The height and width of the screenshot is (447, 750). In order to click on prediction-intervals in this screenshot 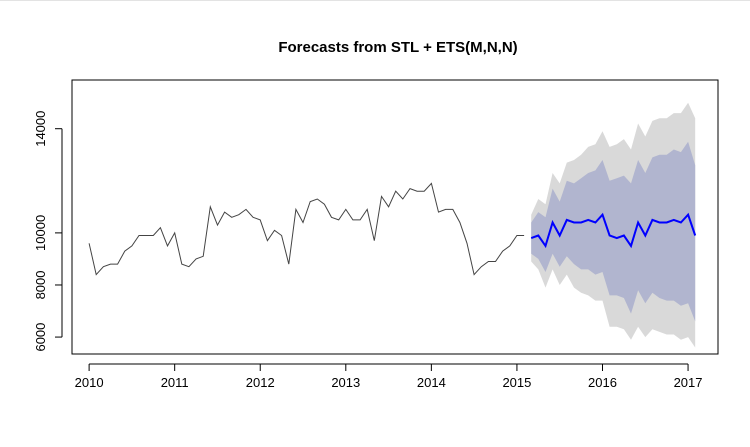, I will do `click(613, 225)`.